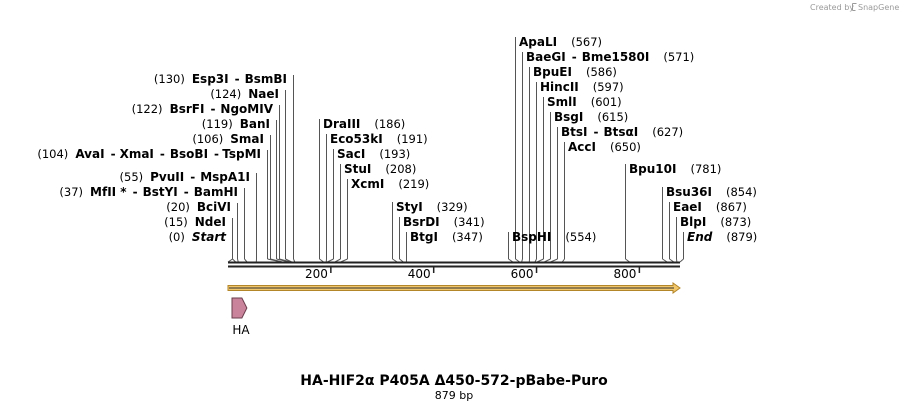 The image size is (908, 411). I want to click on site-label-text: Eco53kI (191), so click(379, 139).